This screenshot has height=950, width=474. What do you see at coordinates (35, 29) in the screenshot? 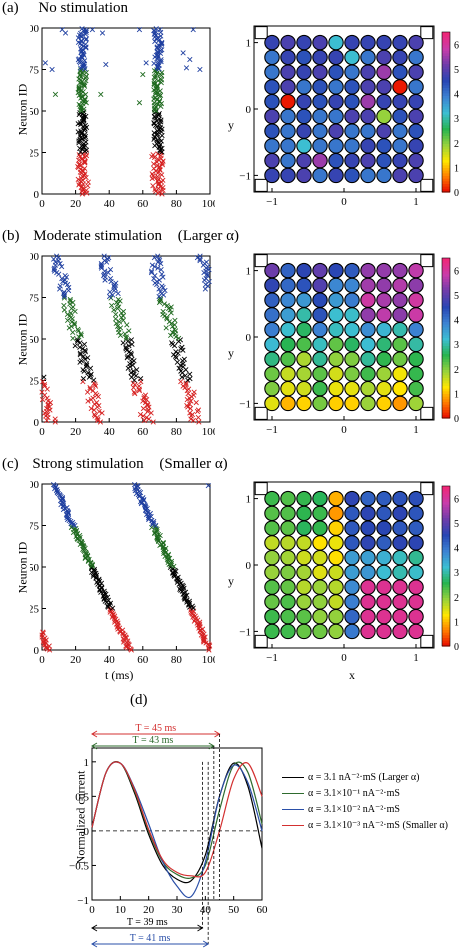
I see `y-tick-label: 100` at bounding box center [35, 29].